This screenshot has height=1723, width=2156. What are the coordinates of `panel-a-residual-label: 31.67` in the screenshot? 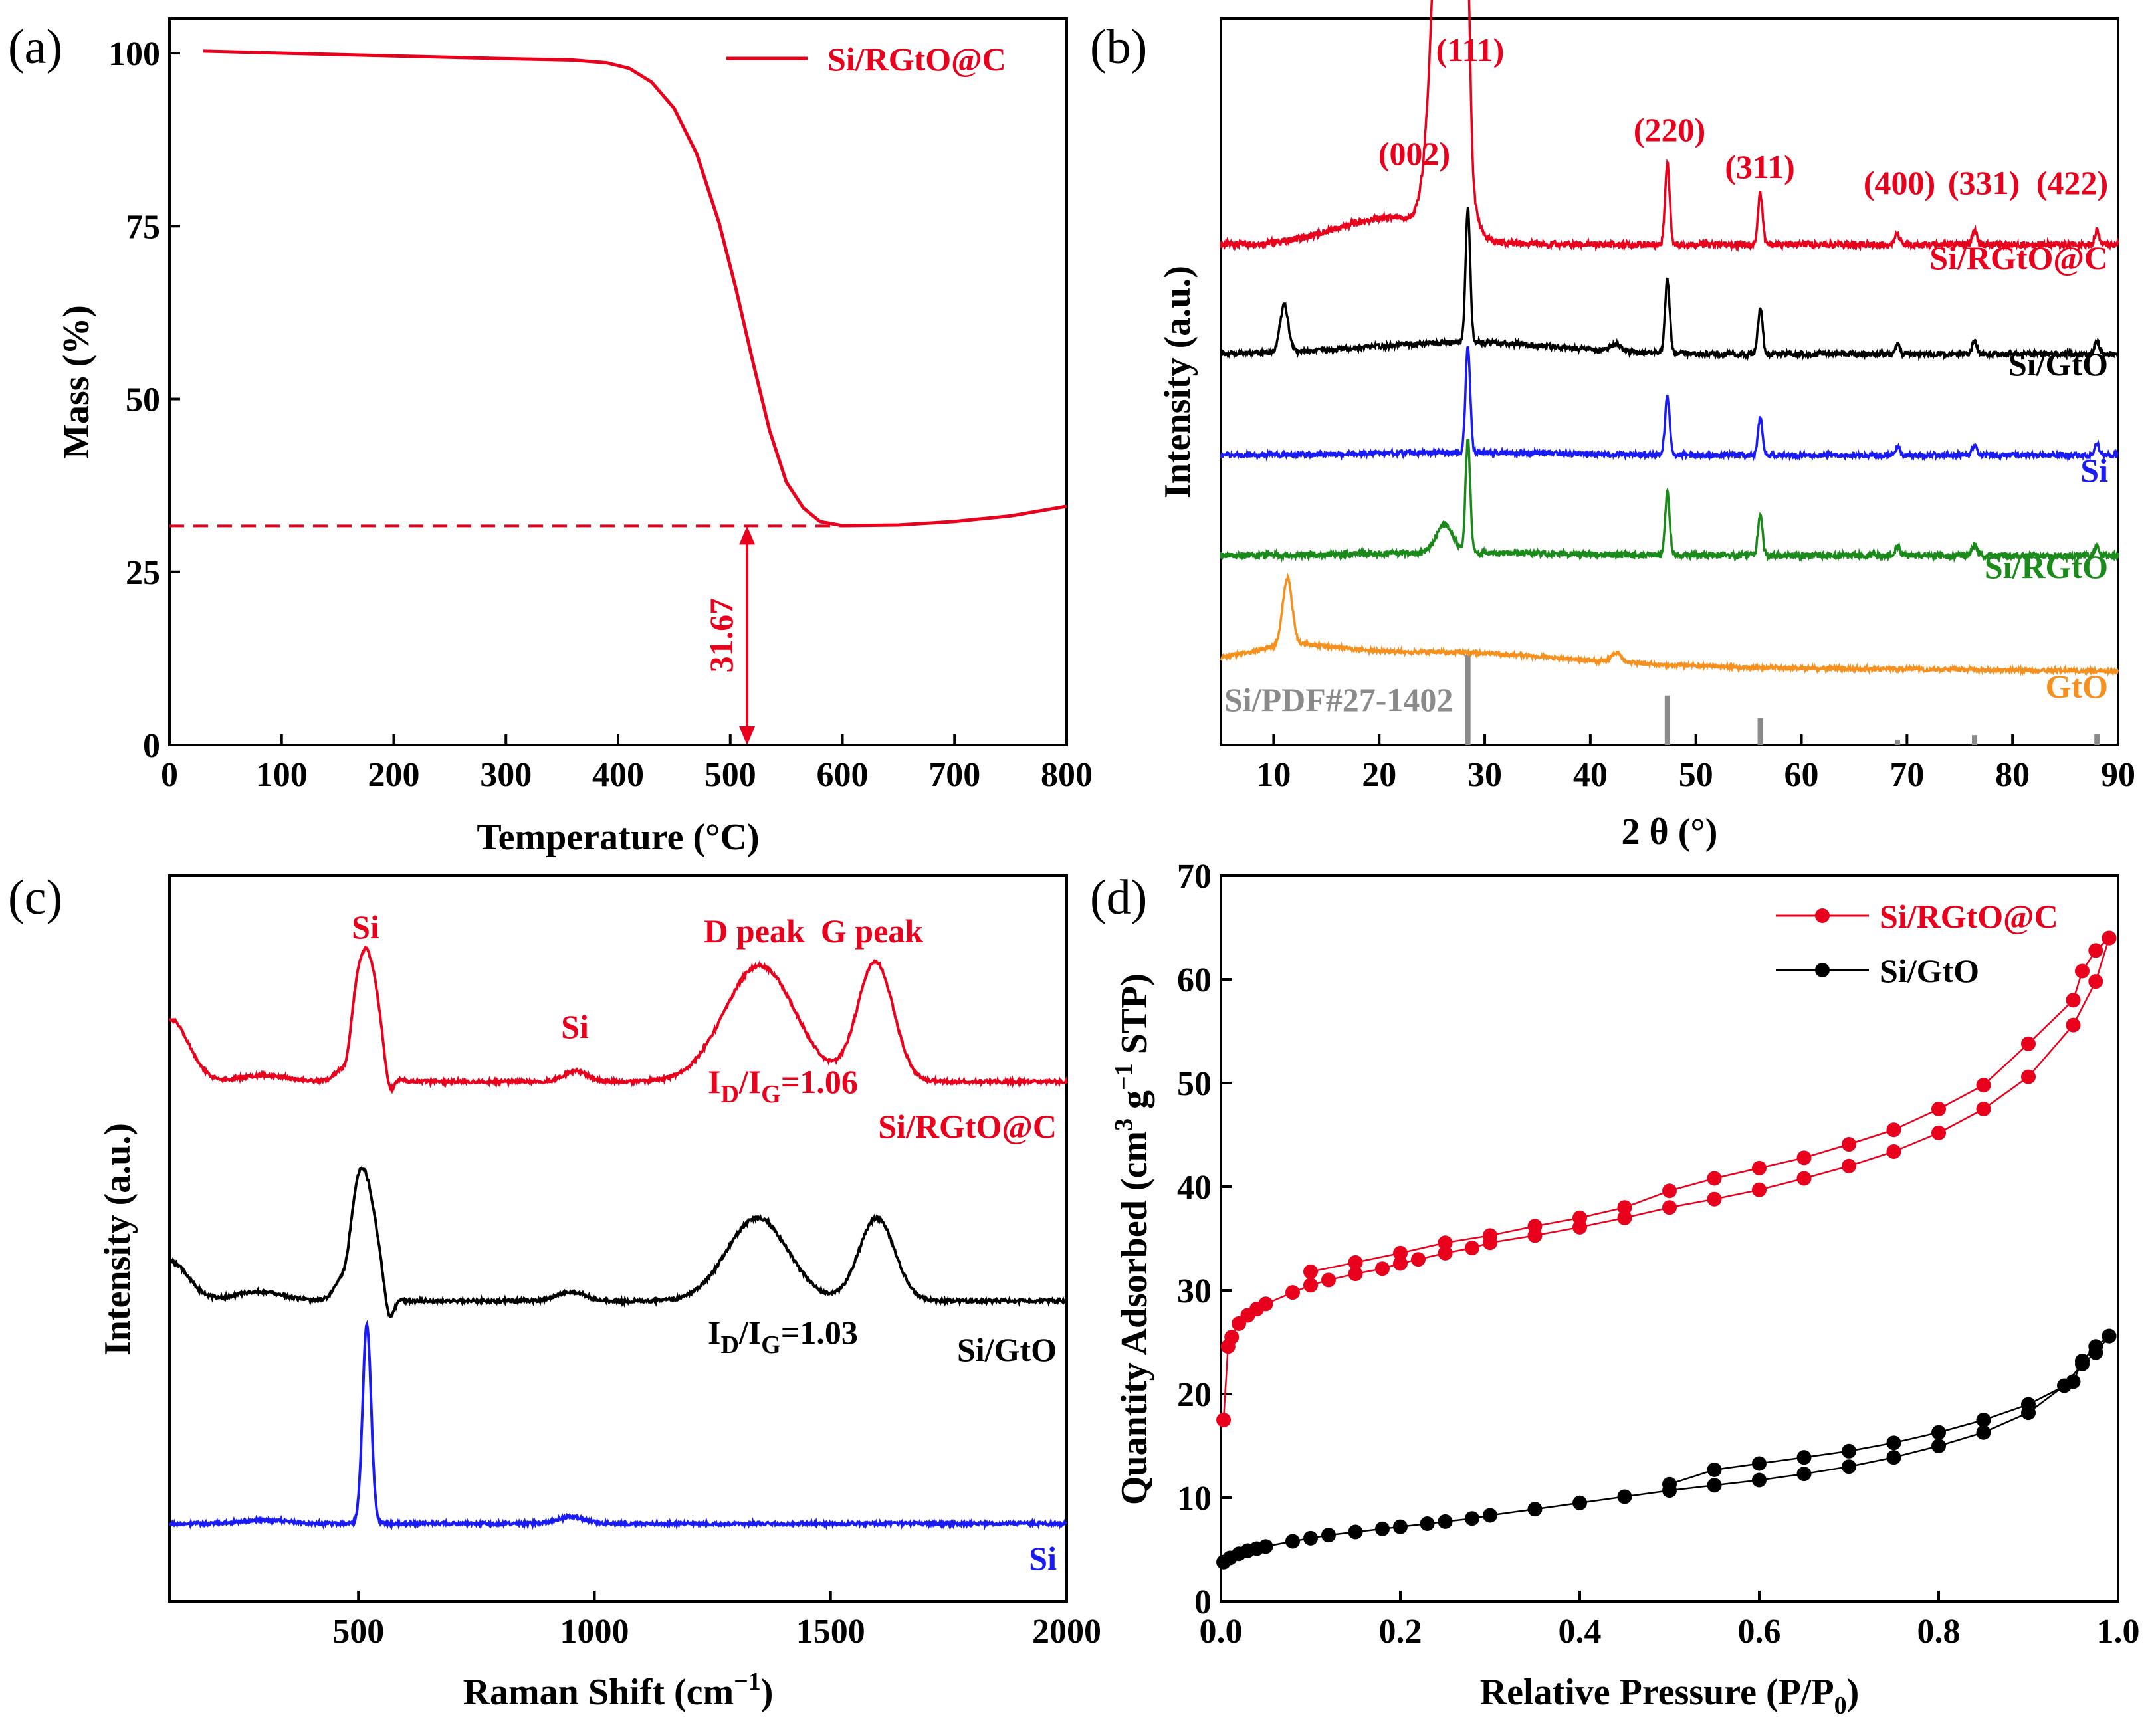 It's located at (721, 635).